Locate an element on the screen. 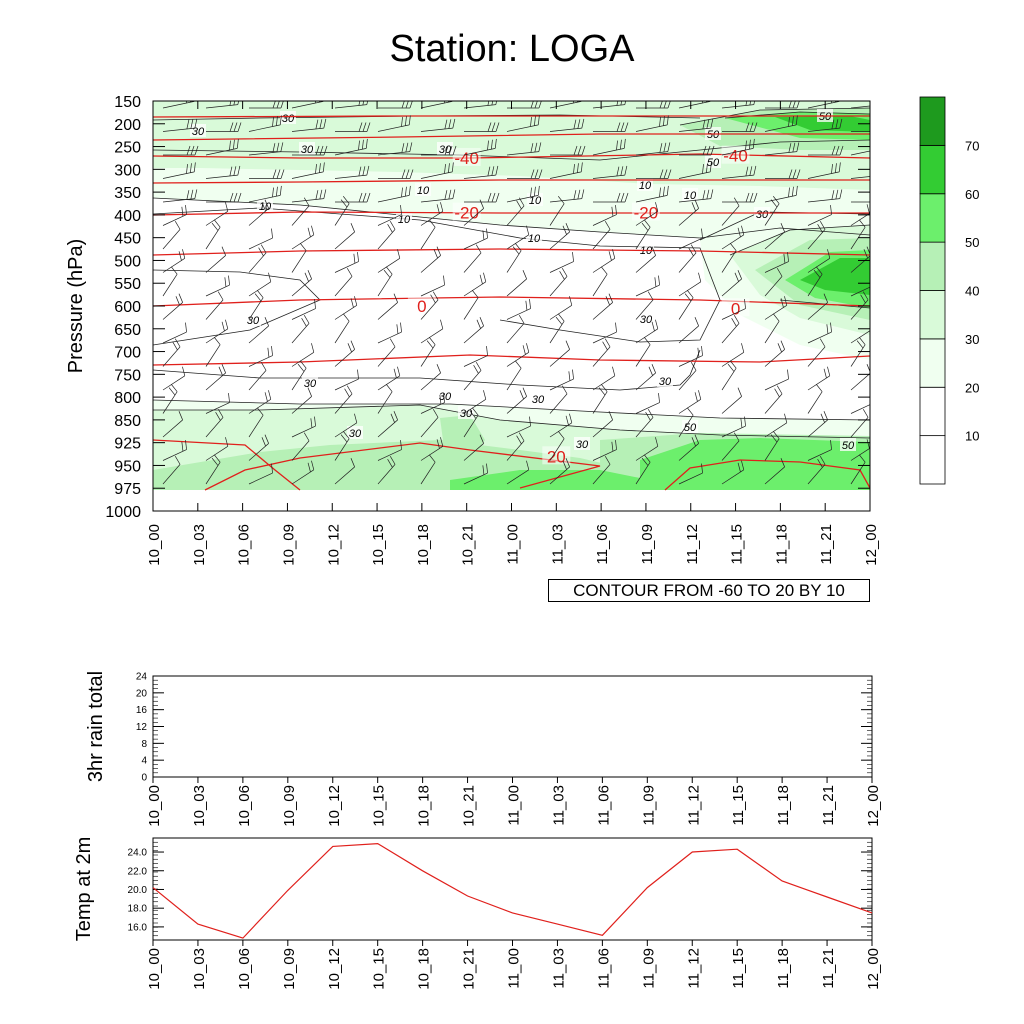  y-tick-label: 24.0 is located at coordinates (138, 853).